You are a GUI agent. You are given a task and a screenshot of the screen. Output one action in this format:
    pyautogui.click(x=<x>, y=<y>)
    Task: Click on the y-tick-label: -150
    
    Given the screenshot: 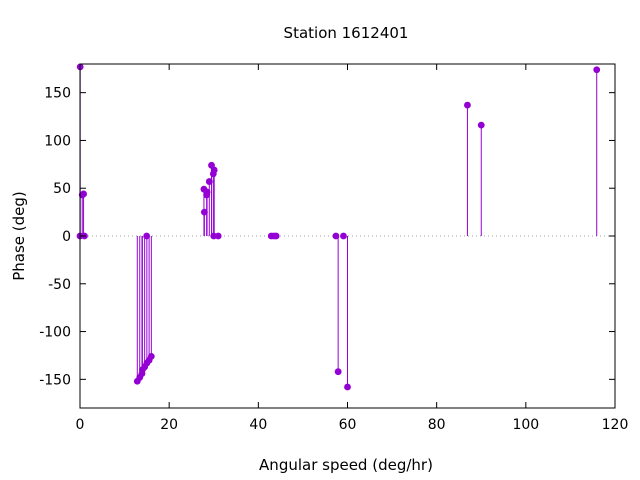 What is the action you would take?
    pyautogui.click(x=55, y=380)
    